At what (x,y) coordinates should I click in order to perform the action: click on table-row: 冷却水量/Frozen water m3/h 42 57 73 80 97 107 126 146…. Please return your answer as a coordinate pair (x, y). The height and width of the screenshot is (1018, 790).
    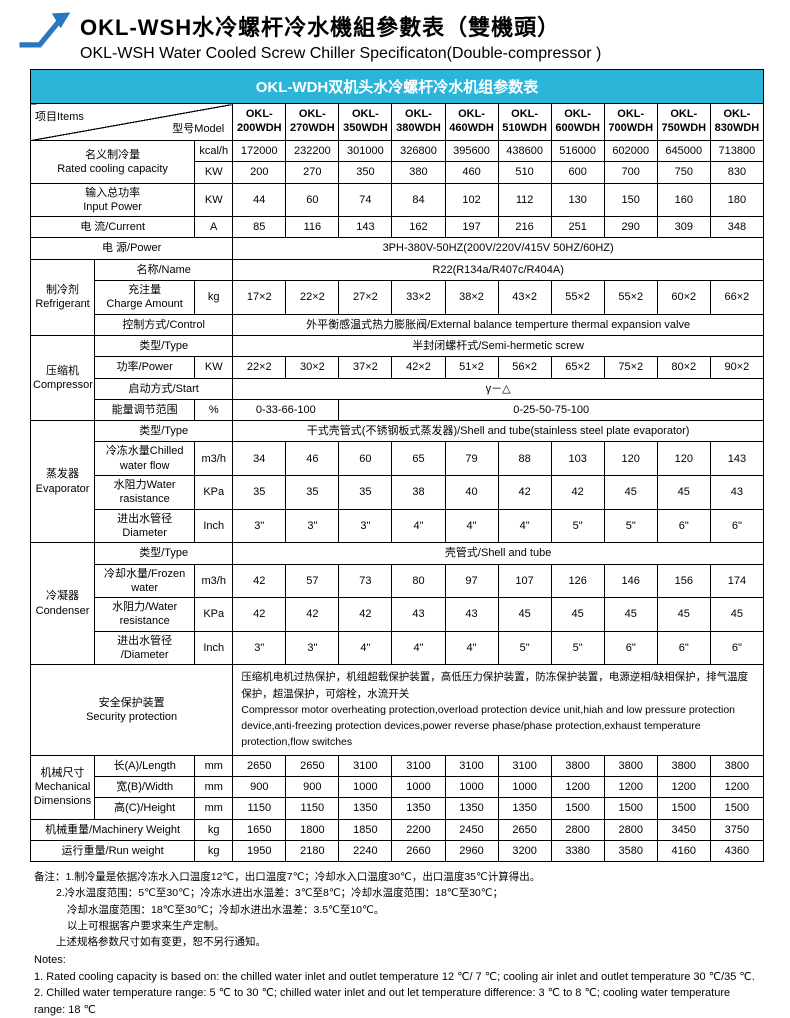
    Looking at the image, I should click on (398, 581).